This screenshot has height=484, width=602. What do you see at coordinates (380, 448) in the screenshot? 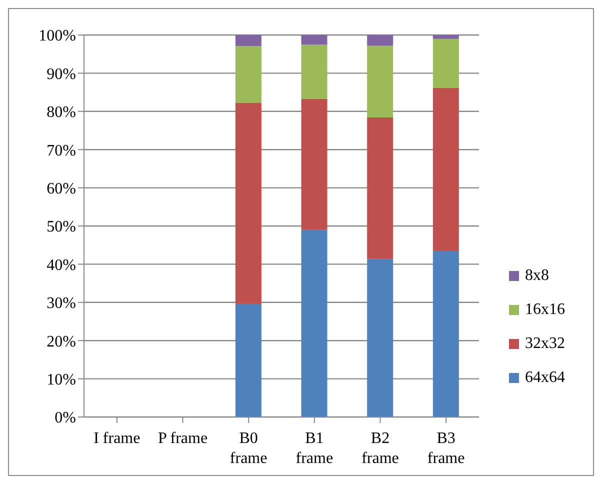
I see `x-tick-label: B2 frame` at bounding box center [380, 448].